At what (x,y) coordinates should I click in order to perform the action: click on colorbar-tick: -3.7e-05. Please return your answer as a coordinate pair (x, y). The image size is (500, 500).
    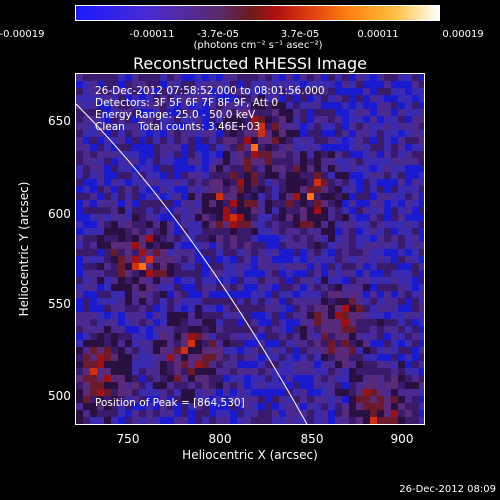
    Looking at the image, I should click on (218, 34).